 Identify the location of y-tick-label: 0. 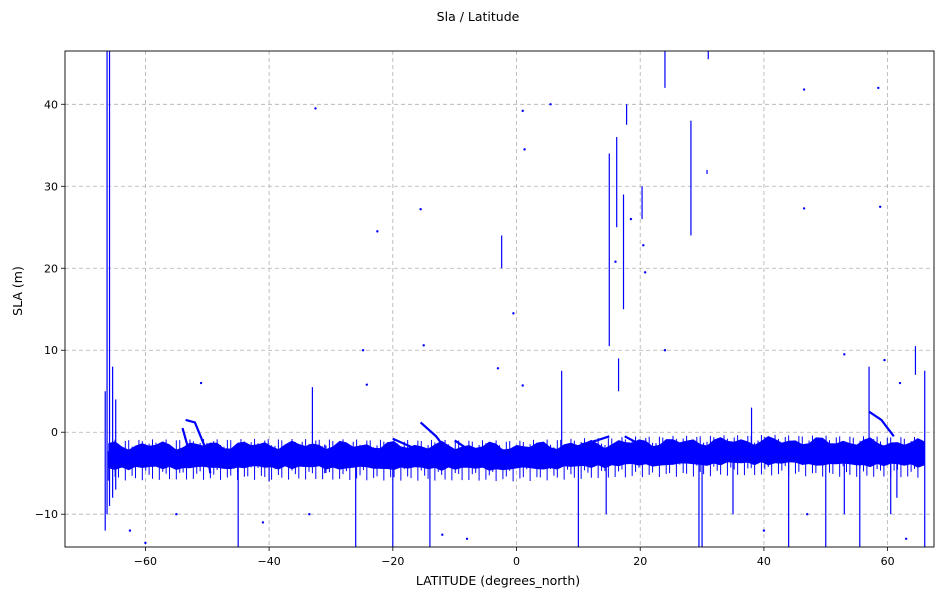
(54, 432).